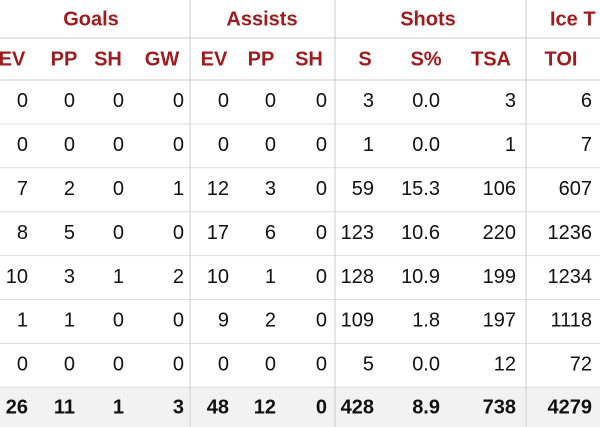 The width and height of the screenshot is (600, 427). Describe the element at coordinates (499, 233) in the screenshot. I see `cell: 220` at that location.